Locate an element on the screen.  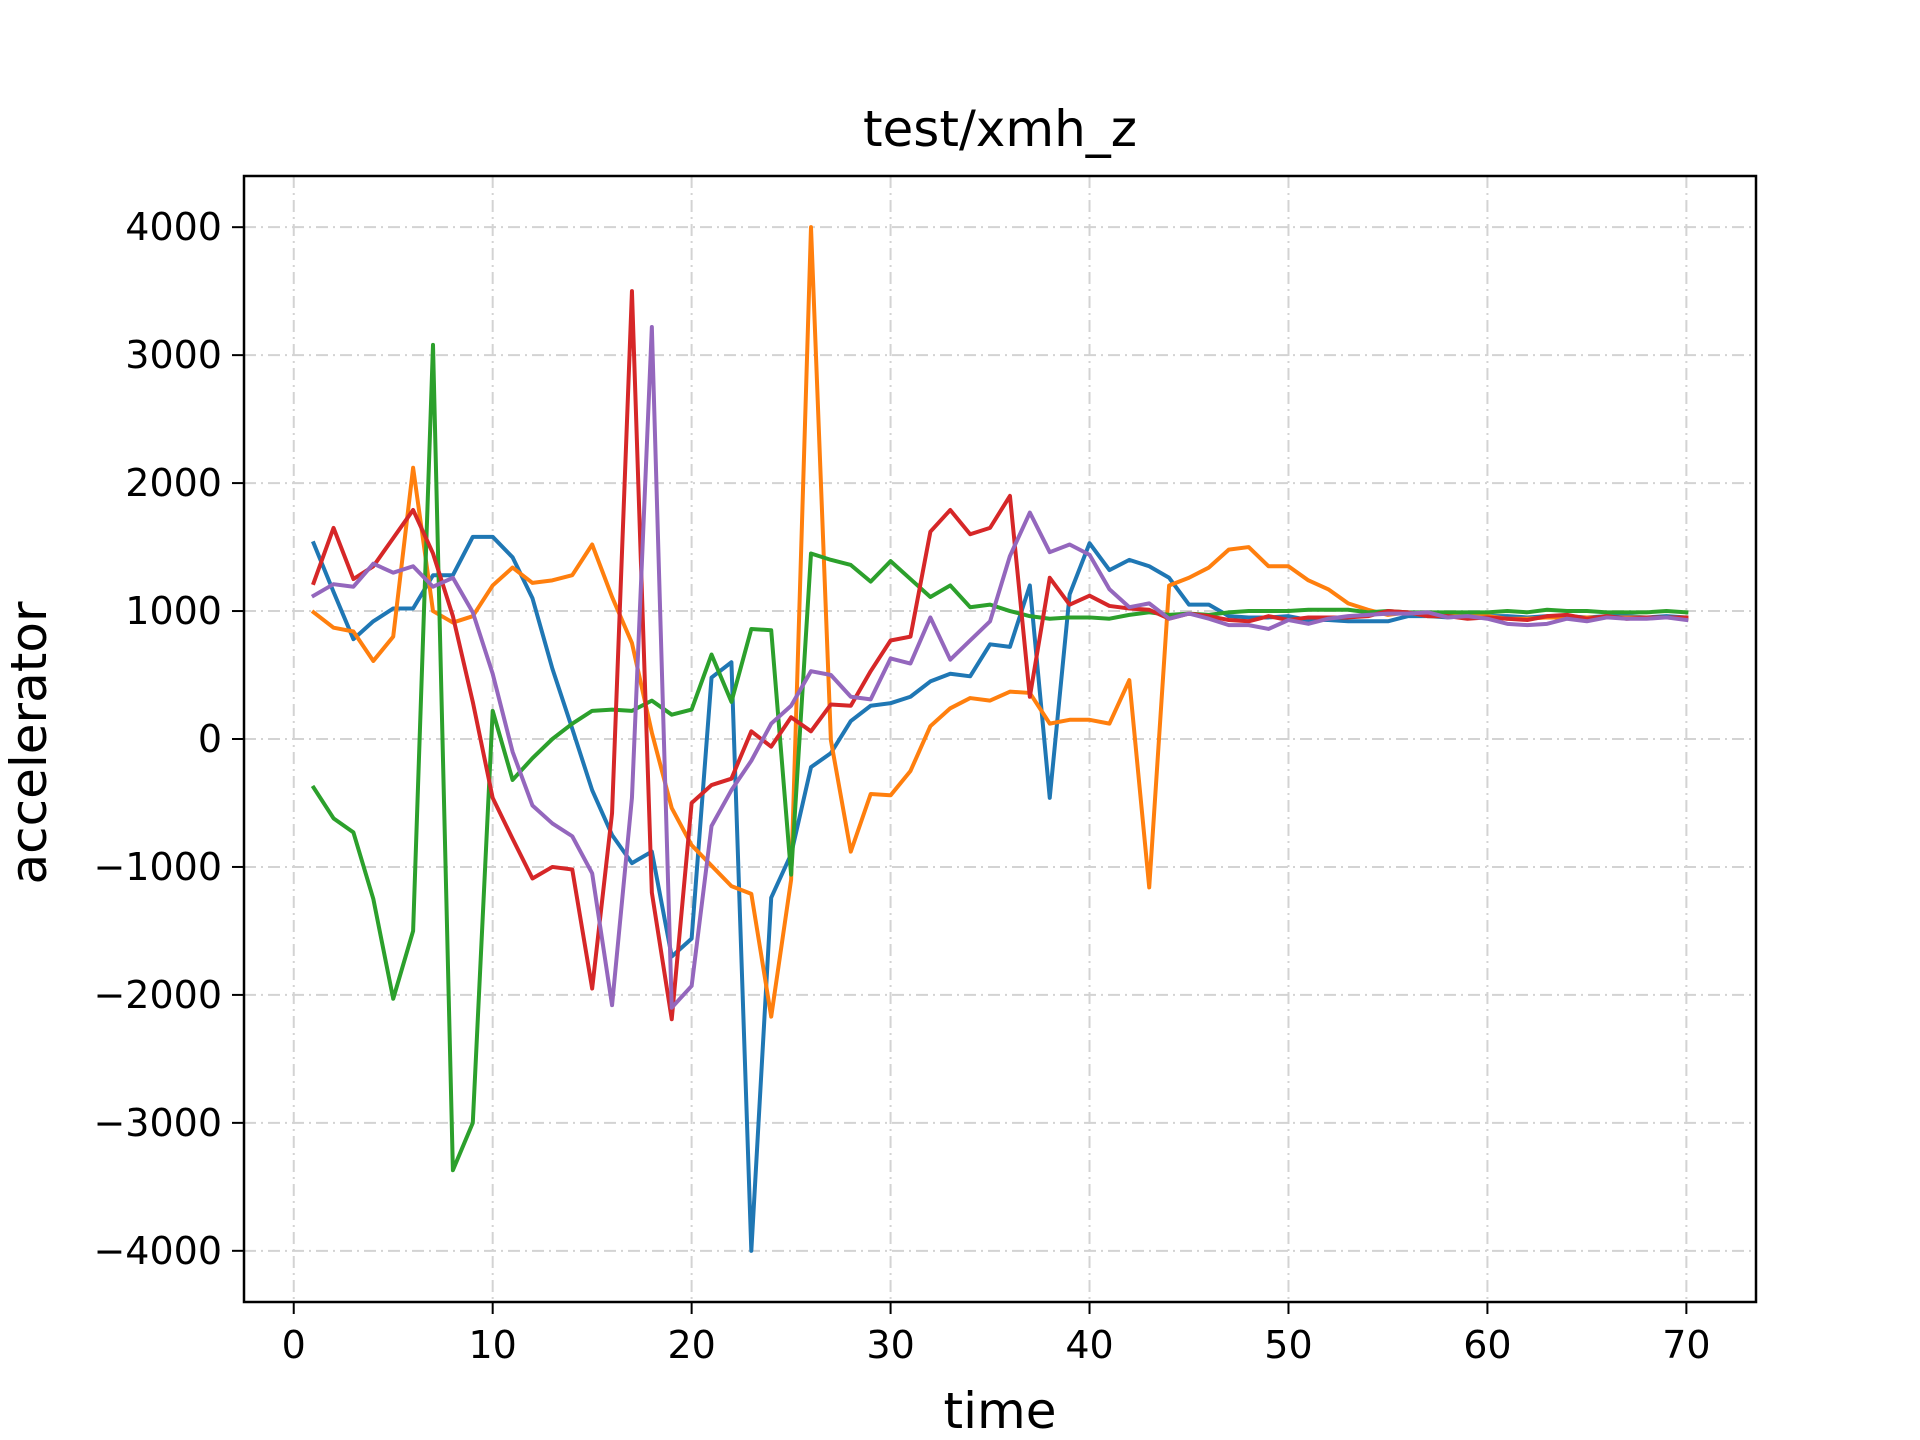
y-tick-label: 4000 is located at coordinates (173, 227).